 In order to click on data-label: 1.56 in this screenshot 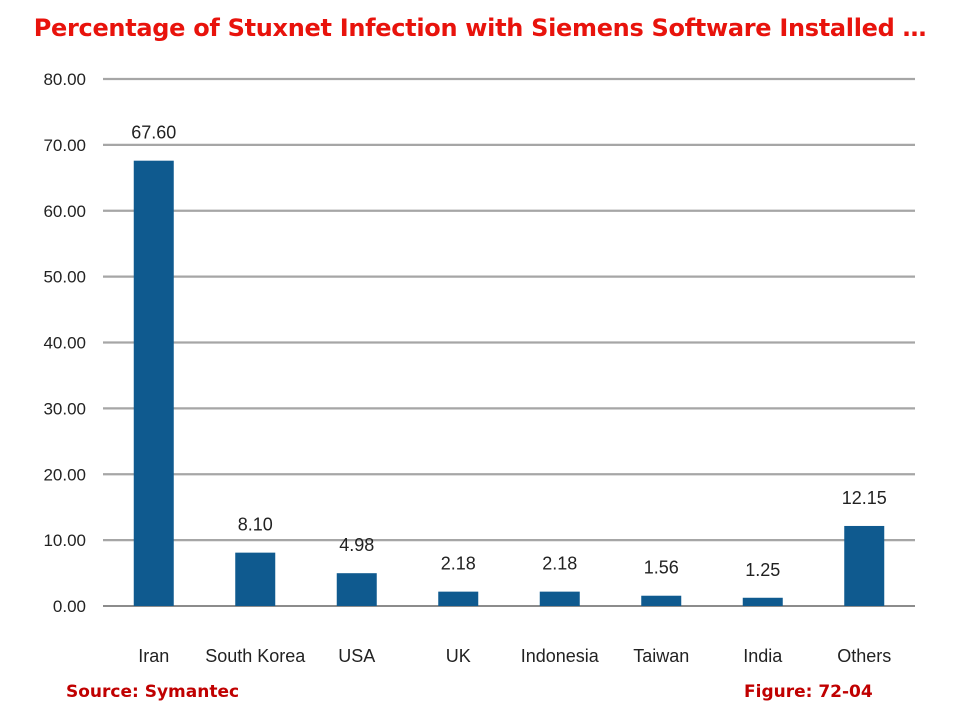, I will do `click(661, 568)`.